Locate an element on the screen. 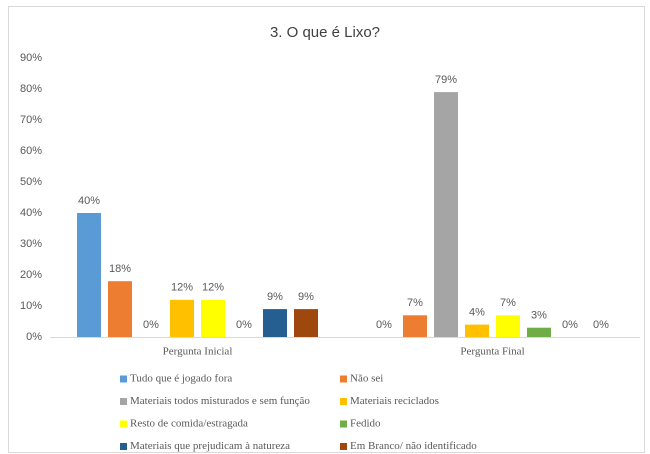 Image resolution: width=650 pixels, height=454 pixels. legend-label: Em Branco/ não identificado is located at coordinates (413, 446).